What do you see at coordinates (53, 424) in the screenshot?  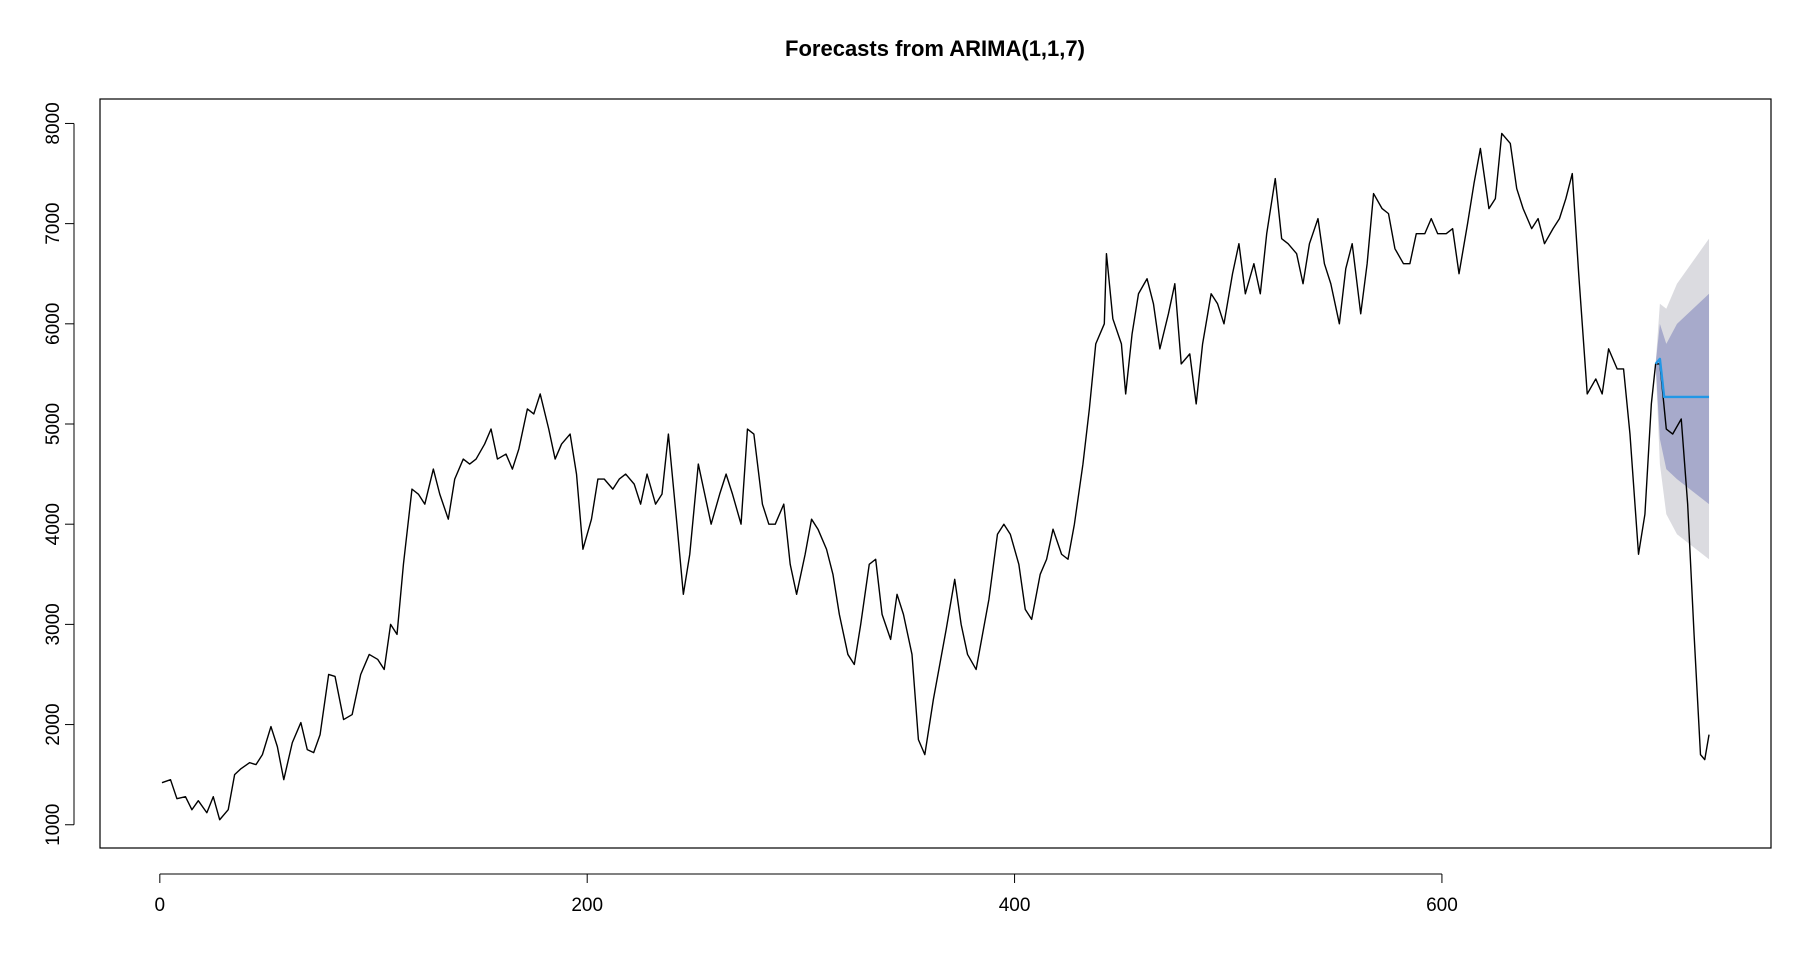 I see `y-tick-label: 5000` at bounding box center [53, 424].